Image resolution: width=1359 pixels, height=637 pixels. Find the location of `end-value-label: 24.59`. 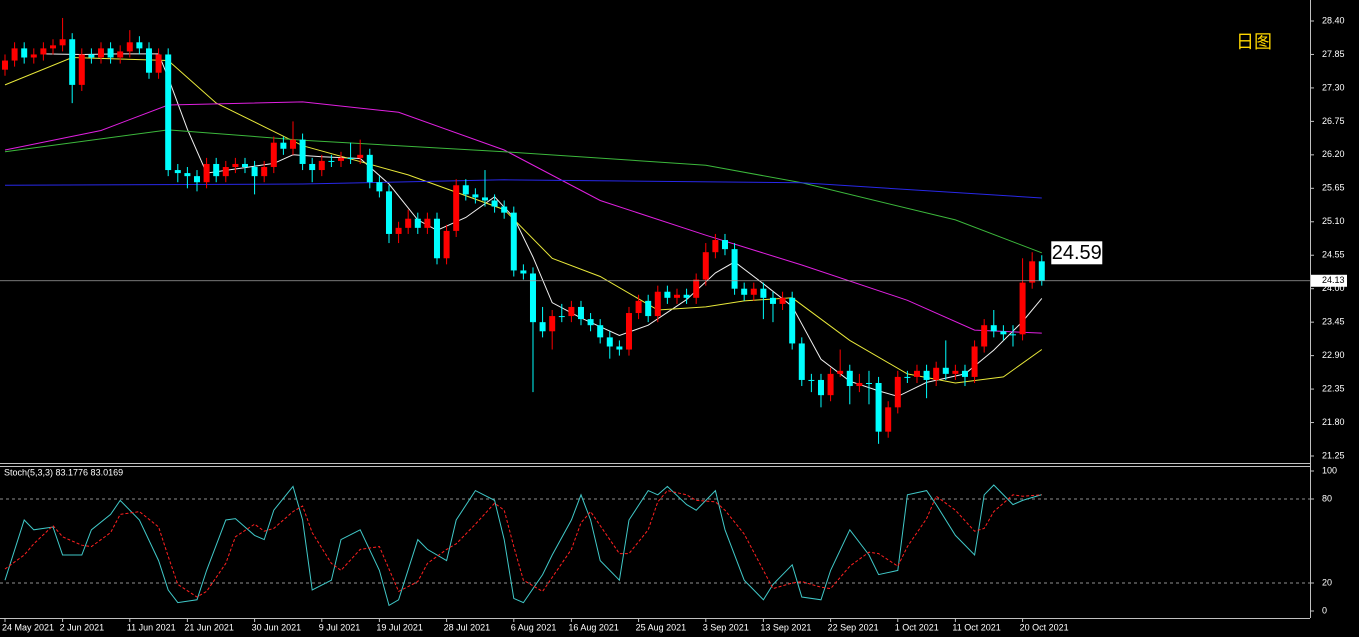

end-value-label: 24.59 is located at coordinates (1077, 253).